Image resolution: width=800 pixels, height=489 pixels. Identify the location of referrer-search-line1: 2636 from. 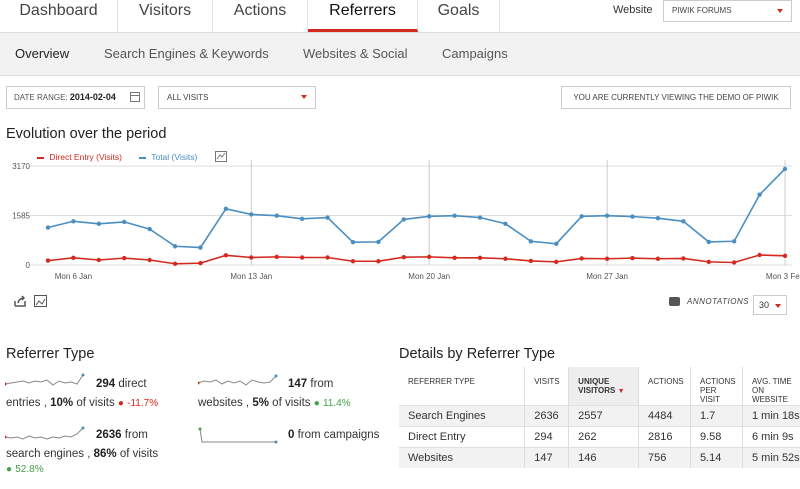
(122, 435).